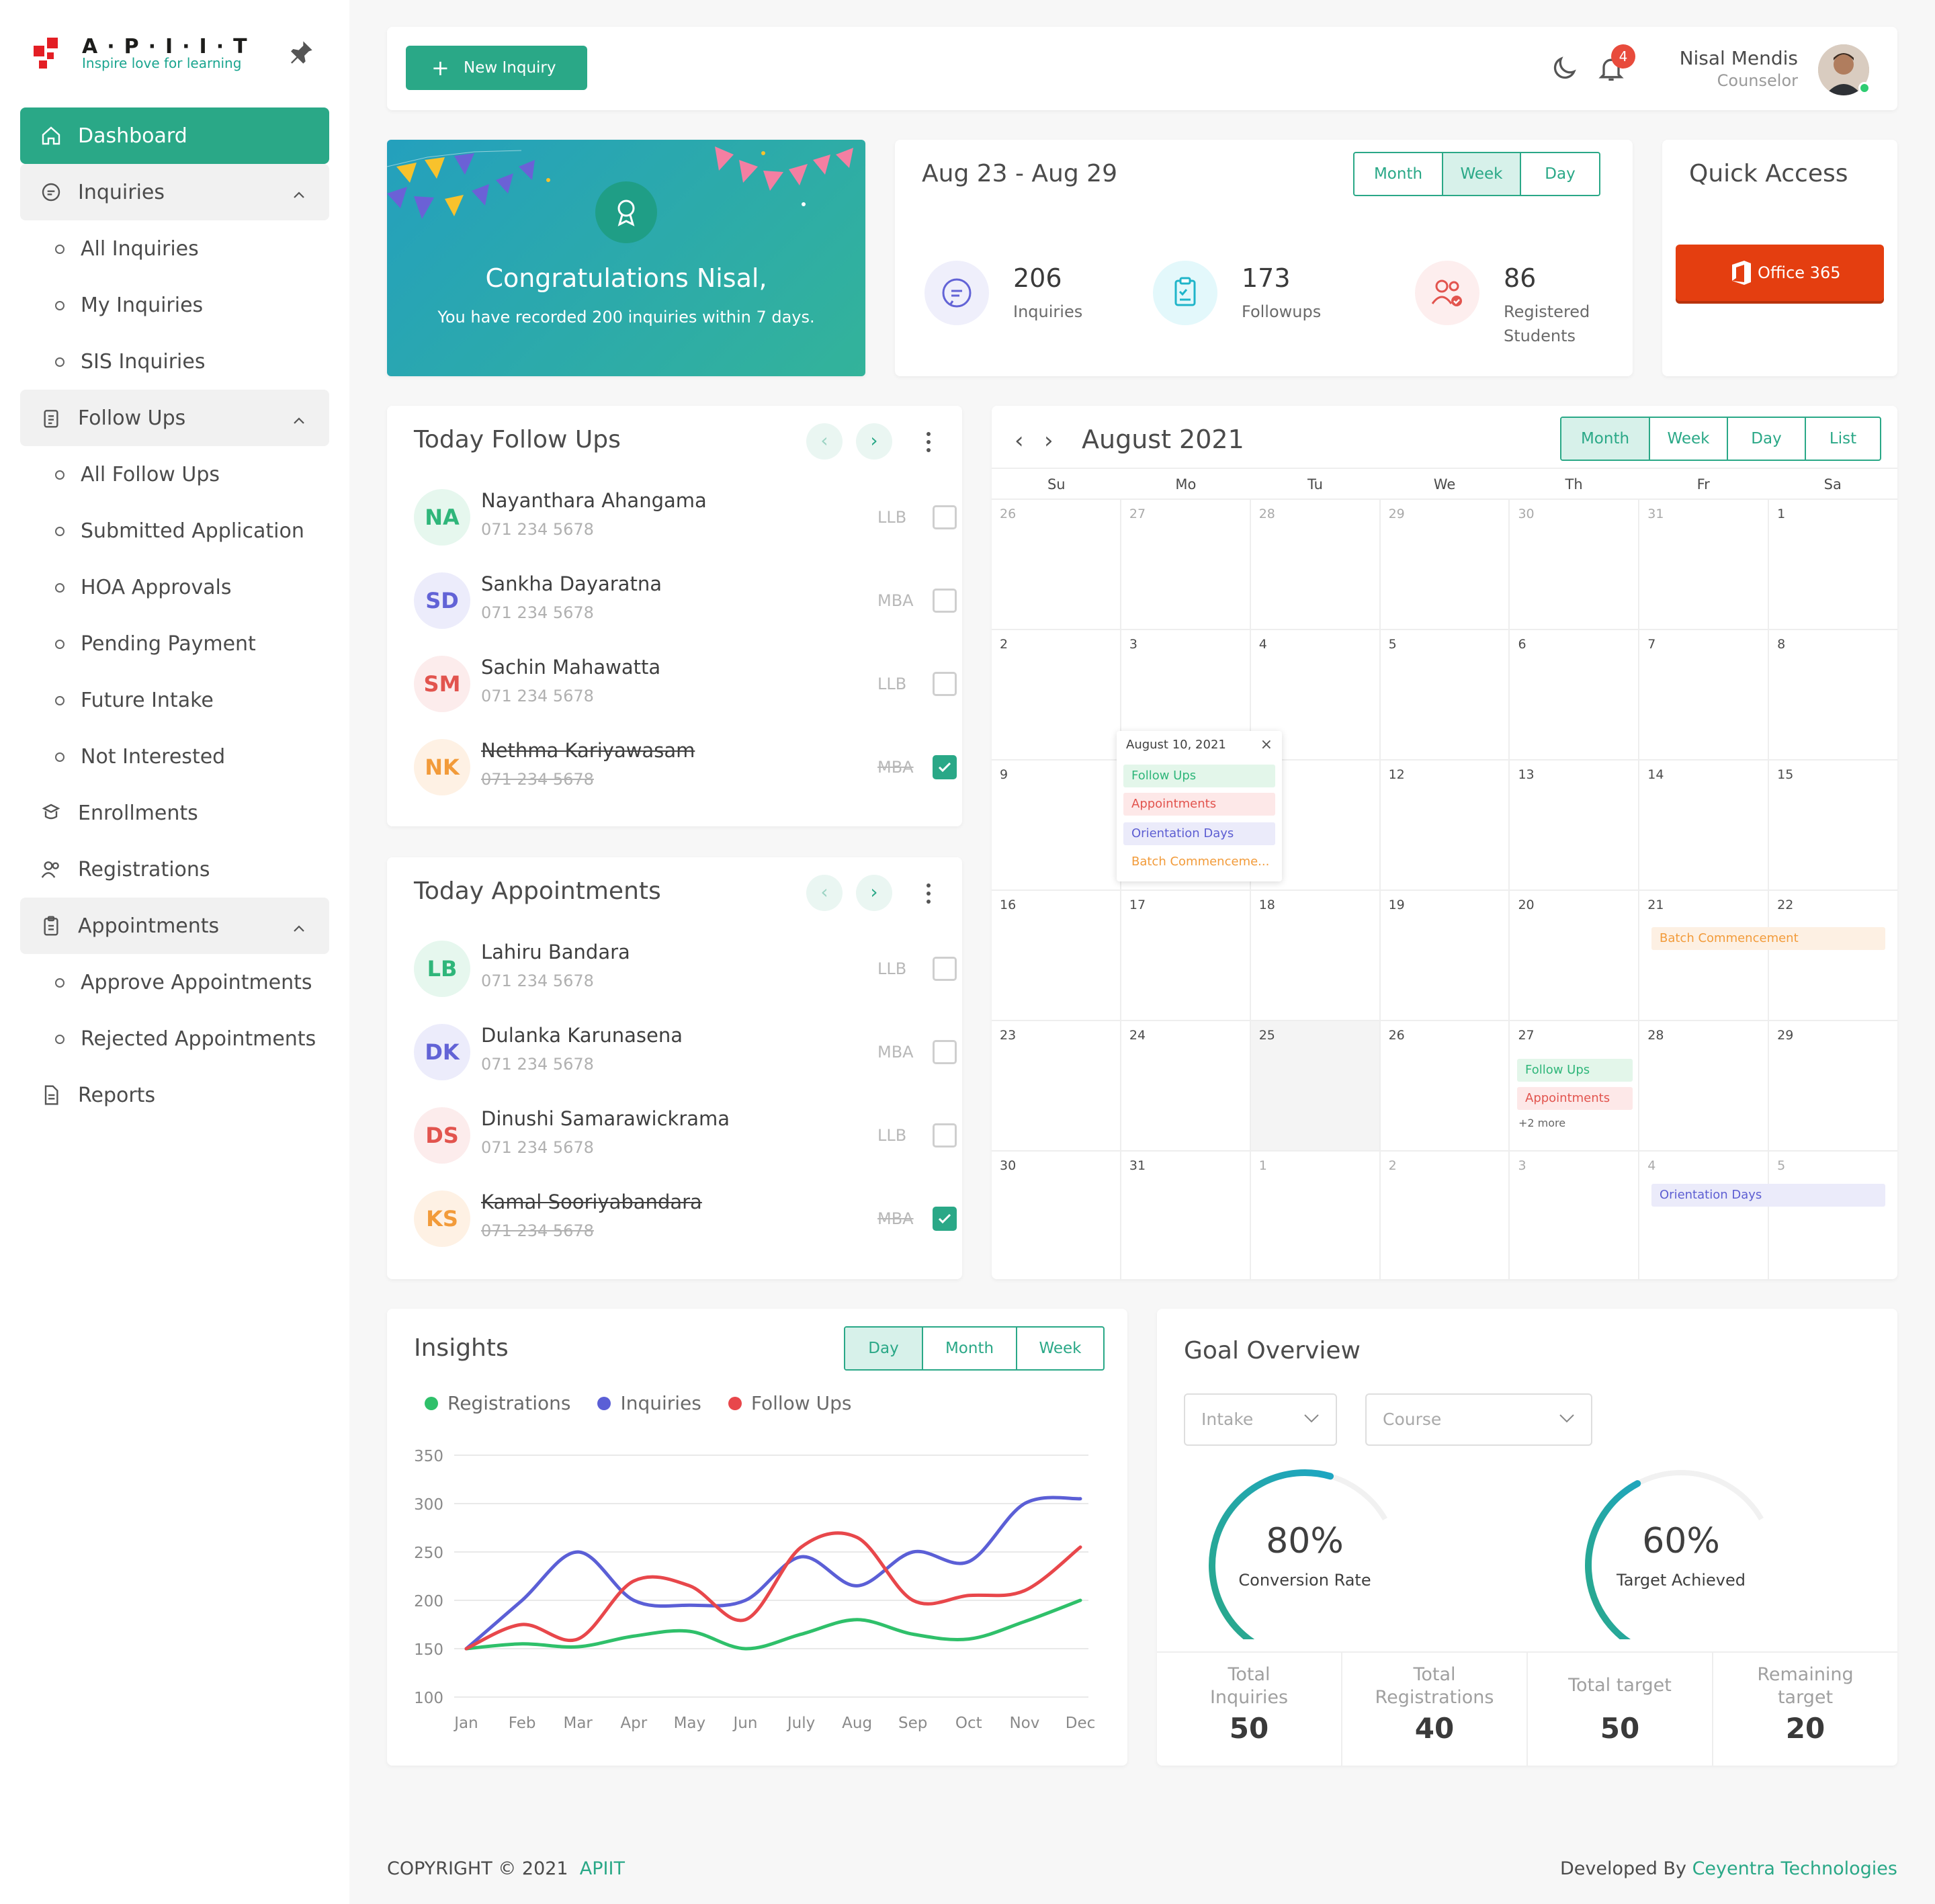 This screenshot has width=1935, height=1904. I want to click on calendar-day-cell: 15, so click(1833, 824).